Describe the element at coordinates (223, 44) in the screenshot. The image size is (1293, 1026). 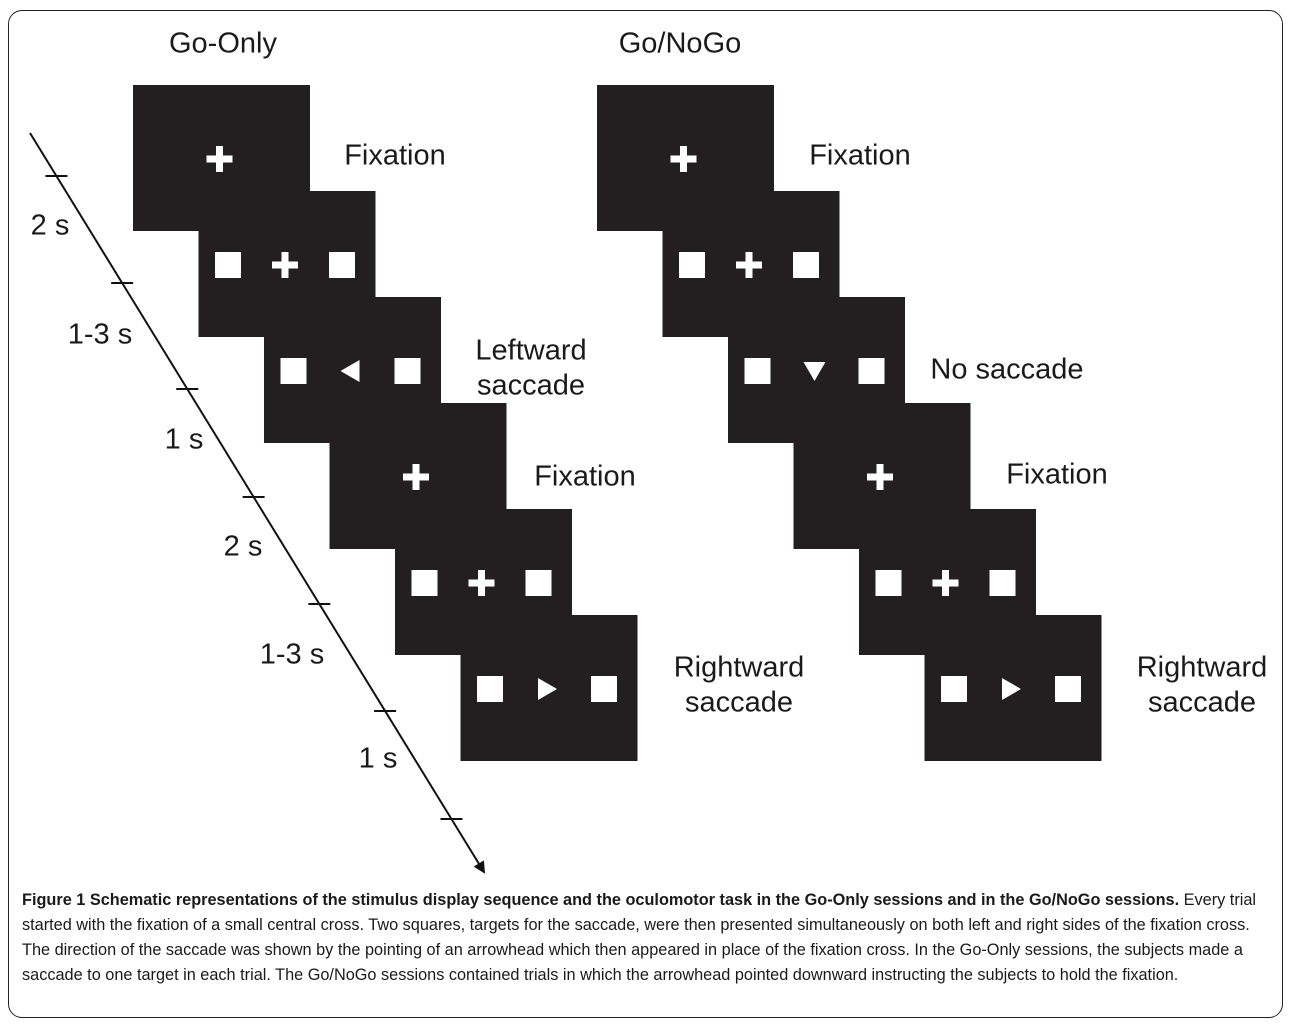
I see `panel-title: Go-Only` at that location.